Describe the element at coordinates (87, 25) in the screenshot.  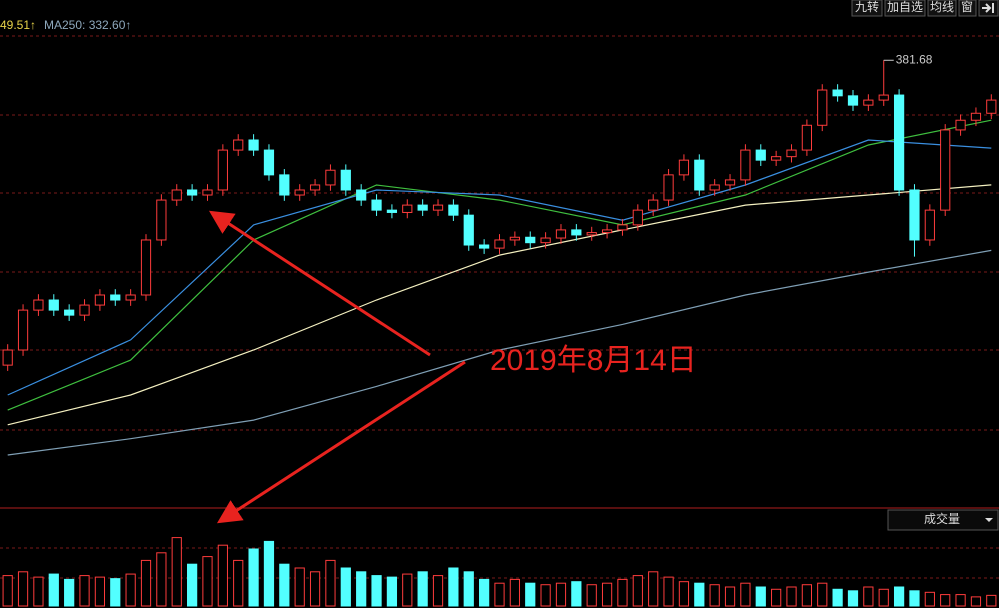
I see `header-label: MA250: 332.60↑` at that location.